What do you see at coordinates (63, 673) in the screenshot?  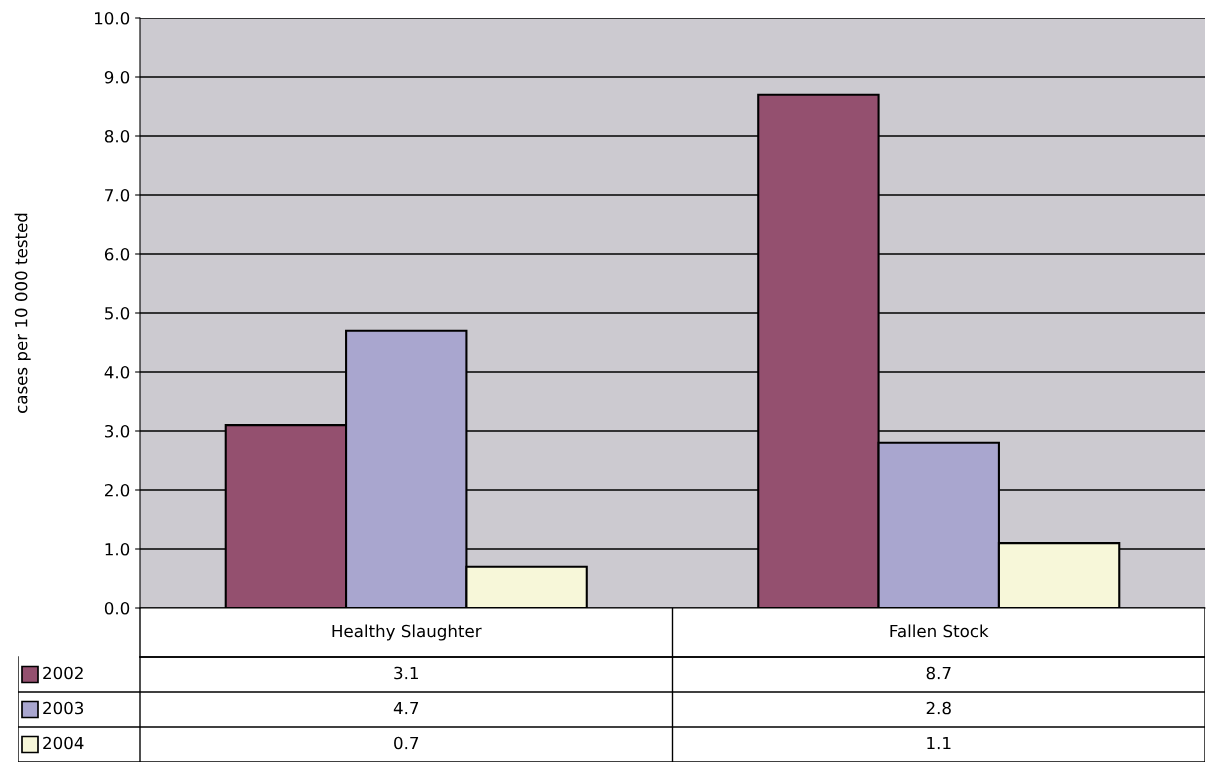 I see `legend-label: 2002` at bounding box center [63, 673].